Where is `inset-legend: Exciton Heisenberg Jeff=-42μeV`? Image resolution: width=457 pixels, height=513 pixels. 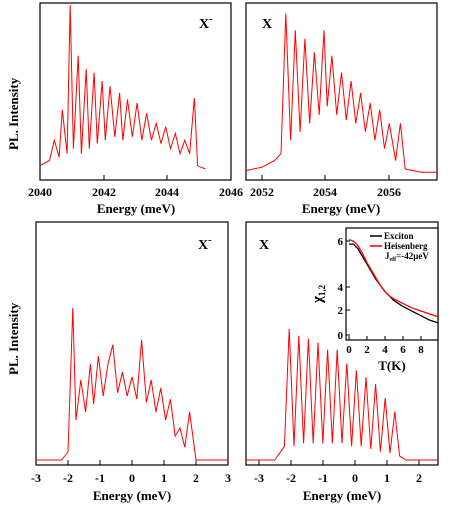 inset-legend: Exciton Heisenberg Jeff=-42μeV is located at coordinates (399, 247).